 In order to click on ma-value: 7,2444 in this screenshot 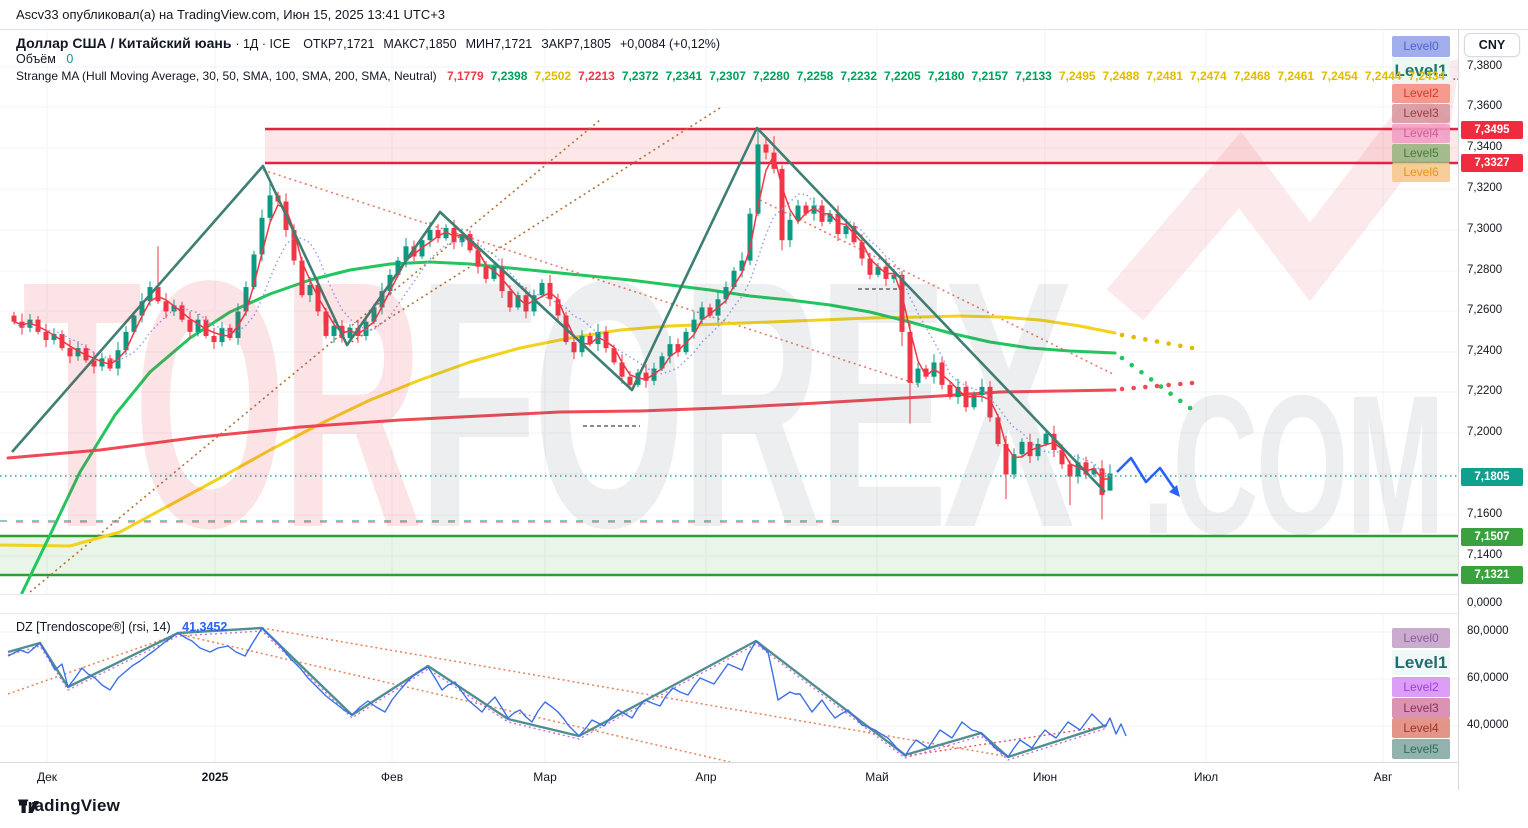, I will do `click(1383, 76)`.